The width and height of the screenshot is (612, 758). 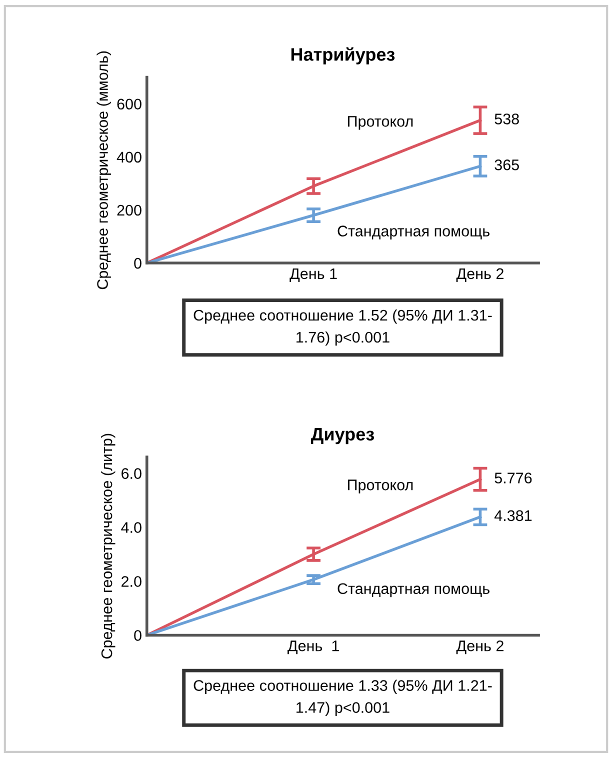 What do you see at coordinates (506, 164) in the screenshot?
I see `data-label: 365` at bounding box center [506, 164].